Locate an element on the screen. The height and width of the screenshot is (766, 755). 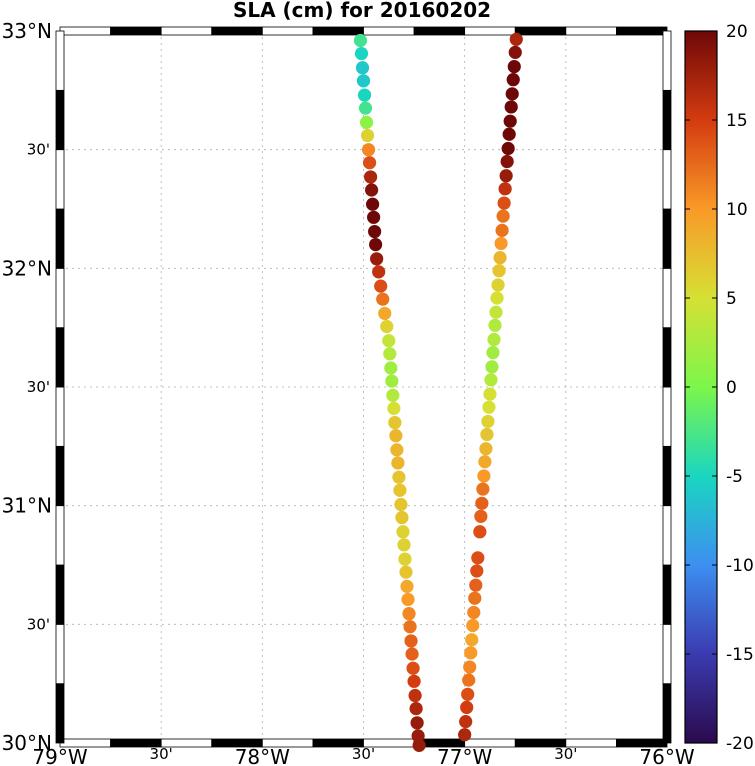
colorbar-tick-label: -10 is located at coordinates (740, 566).